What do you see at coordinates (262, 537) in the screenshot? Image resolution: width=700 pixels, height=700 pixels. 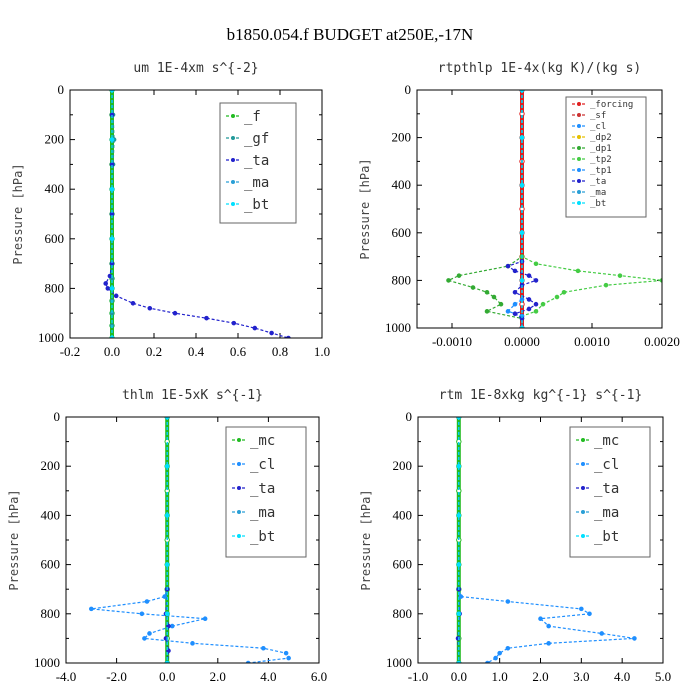 I see `legend-entry: _bt` at bounding box center [262, 537].